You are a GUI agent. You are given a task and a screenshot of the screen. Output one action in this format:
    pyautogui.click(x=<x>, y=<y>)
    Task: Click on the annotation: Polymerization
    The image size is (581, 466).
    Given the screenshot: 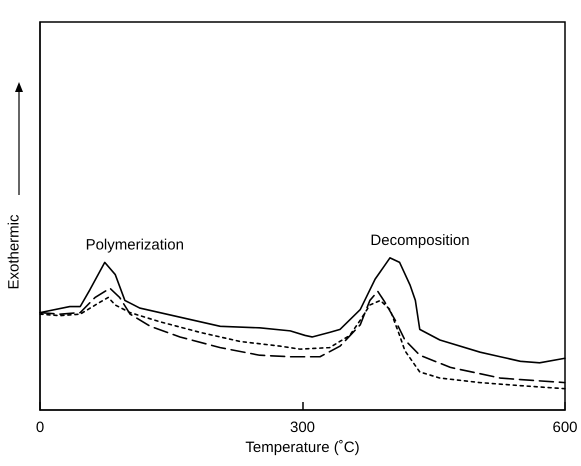 What is the action you would take?
    pyautogui.click(x=135, y=245)
    